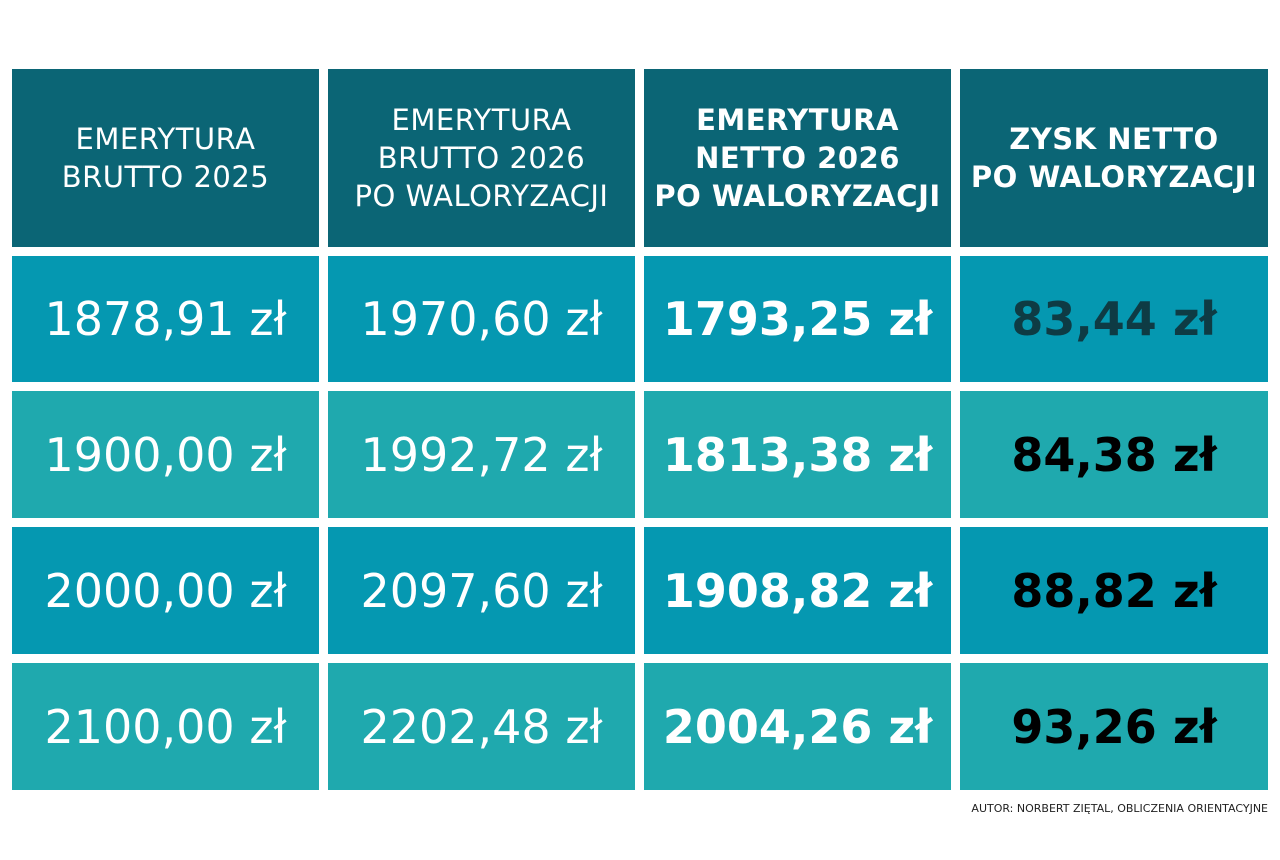 Image resolution: width=1280 pixels, height=860 pixels. Describe the element at coordinates (165, 590) in the screenshot. I see `value-cell: 2000,00 zł` at that location.